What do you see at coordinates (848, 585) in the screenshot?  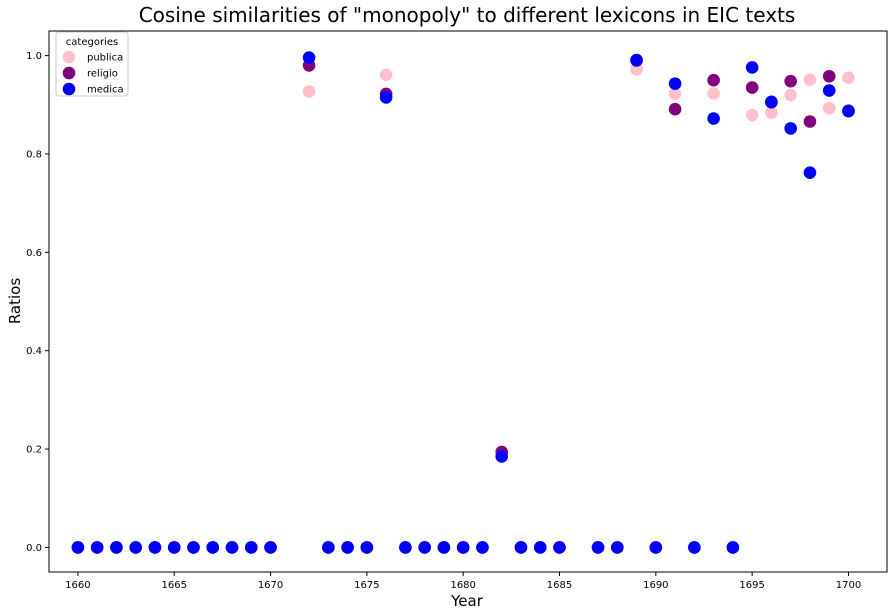 I see `x-tick-label: 1700` at bounding box center [848, 585].